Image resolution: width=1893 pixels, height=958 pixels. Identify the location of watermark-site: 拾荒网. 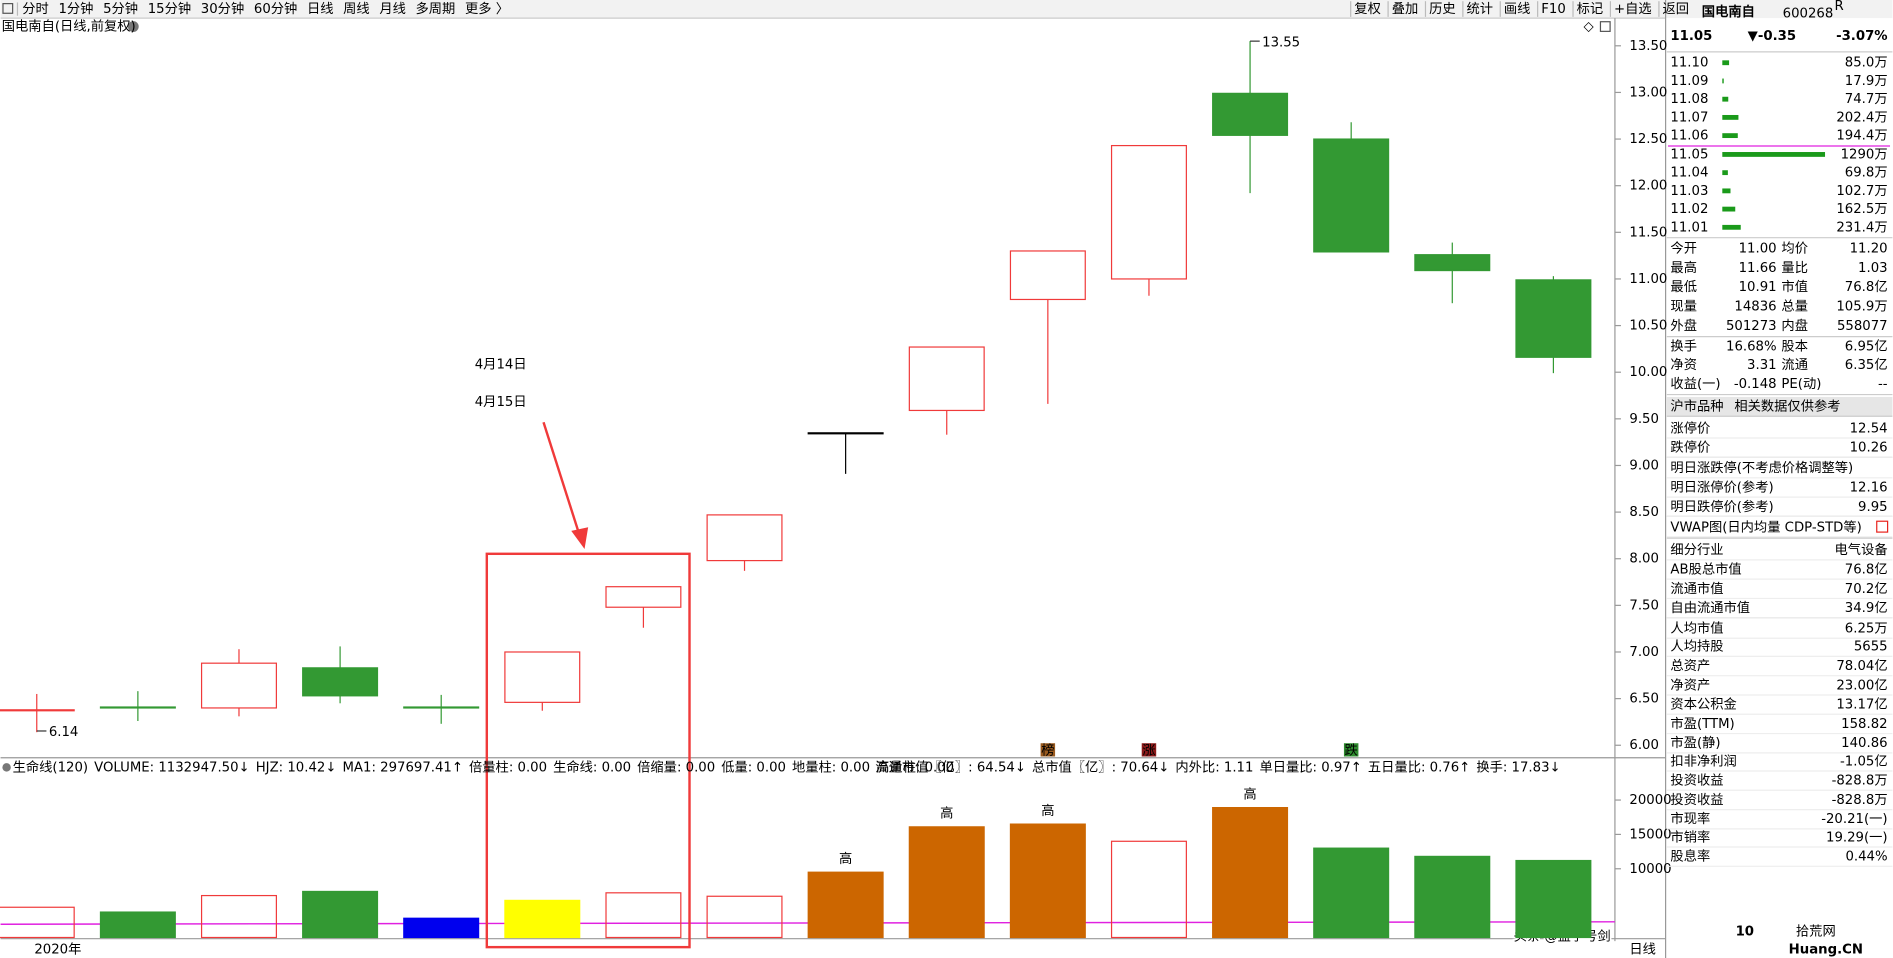
(1816, 931).